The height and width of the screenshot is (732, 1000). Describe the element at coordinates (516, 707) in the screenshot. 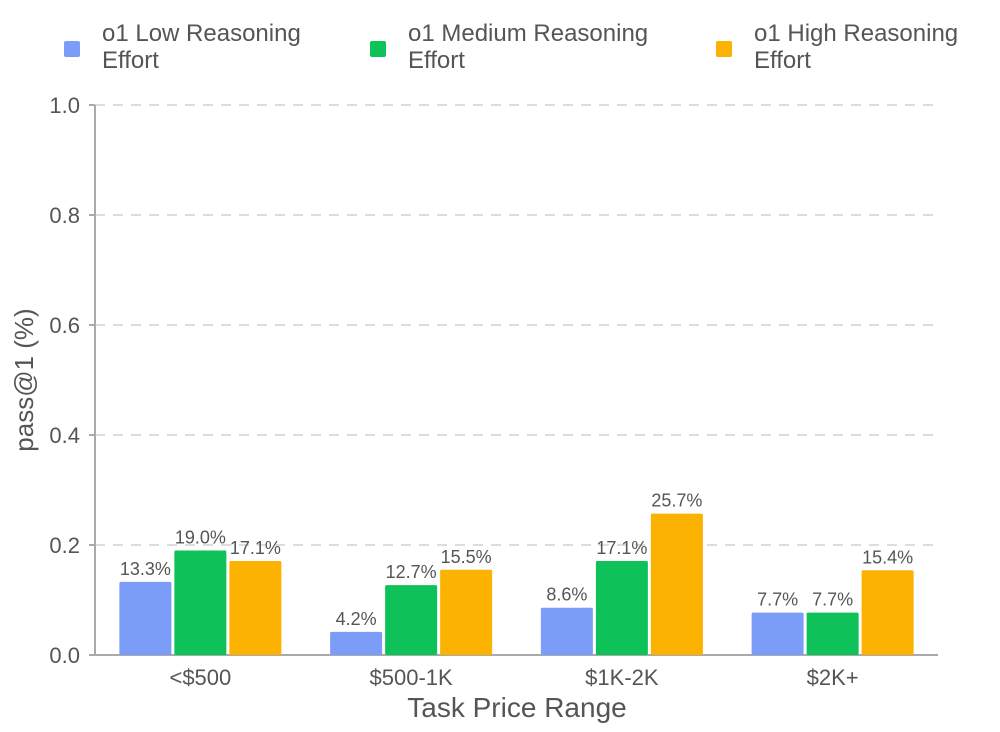

I see `x-axis-title: Task Price Range` at that location.